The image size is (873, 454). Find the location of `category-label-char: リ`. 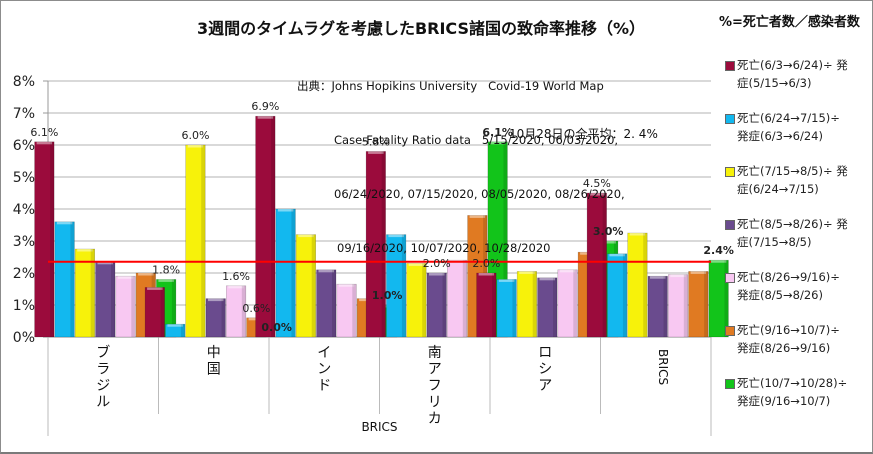

category-label-char: リ is located at coordinates (435, 403).